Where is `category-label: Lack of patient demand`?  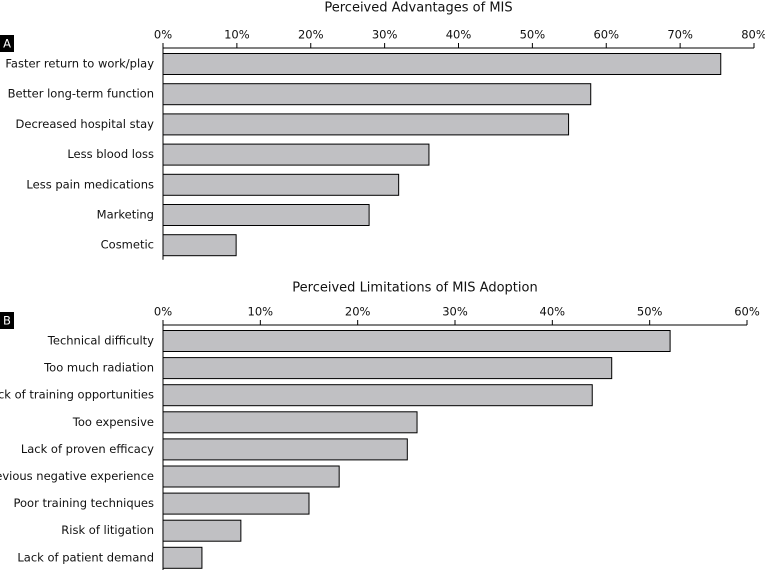
category-label: Lack of patient demand is located at coordinates (85, 557).